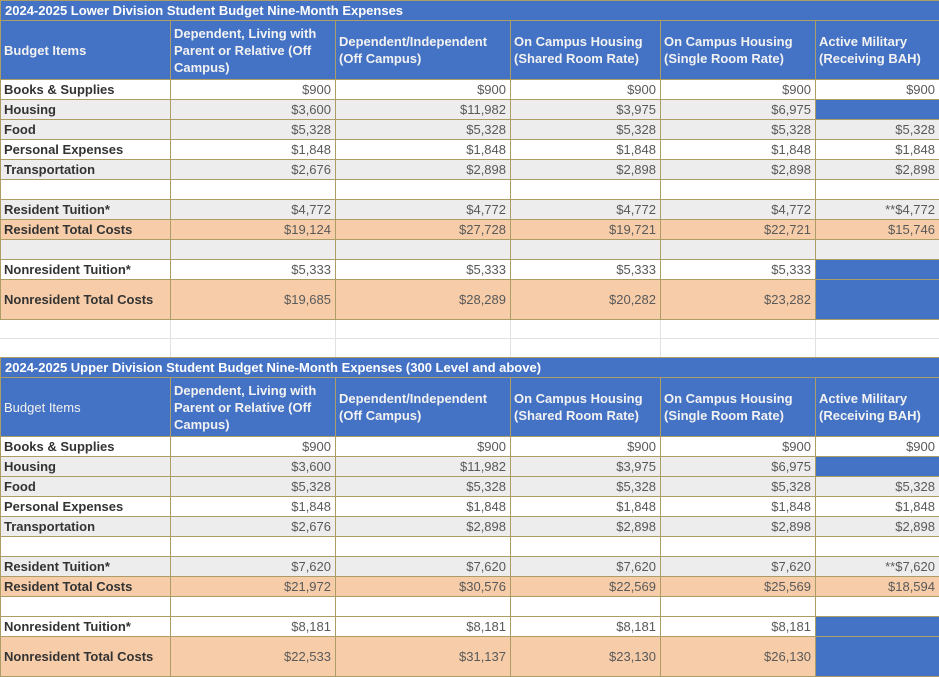  Describe the element at coordinates (423, 230) in the screenshot. I see `value-cell: $27,728` at that location.